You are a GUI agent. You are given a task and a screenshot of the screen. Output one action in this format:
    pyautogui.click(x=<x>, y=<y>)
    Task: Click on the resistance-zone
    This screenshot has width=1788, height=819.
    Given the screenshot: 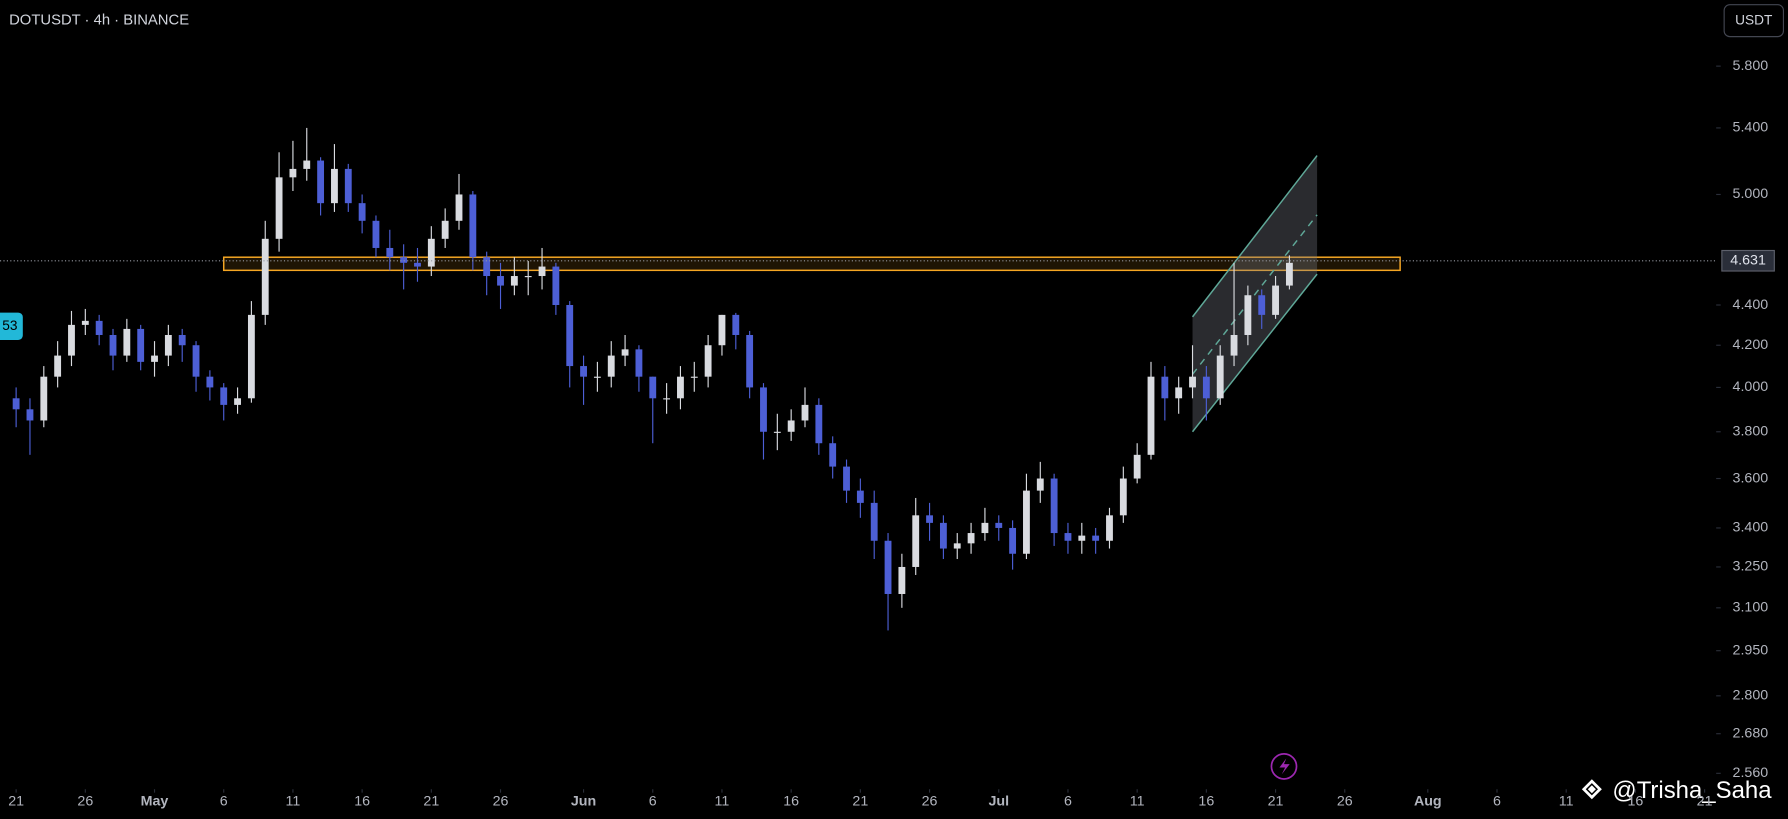 What is the action you would take?
    pyautogui.click(x=811, y=264)
    